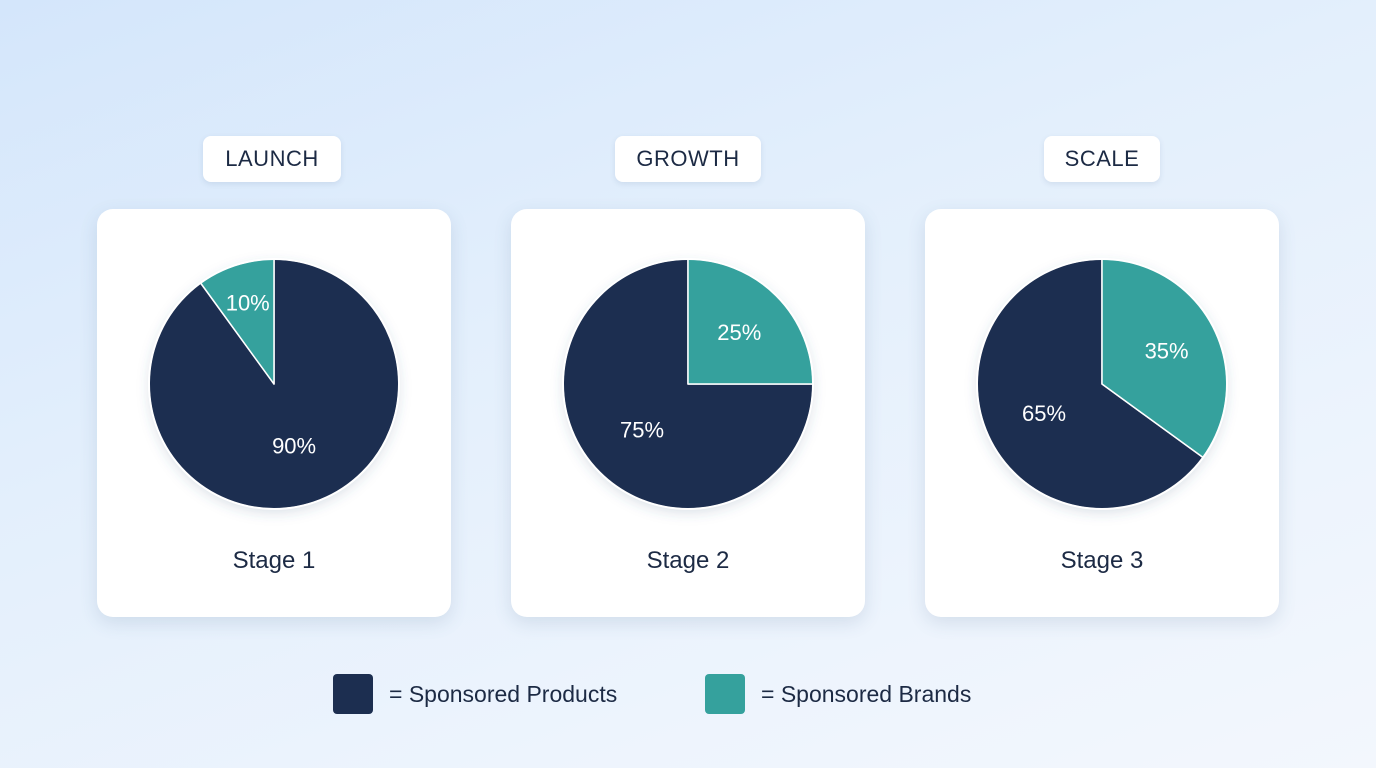 This screenshot has height=768, width=1376. I want to click on legend-swatch-products, so click(353, 694).